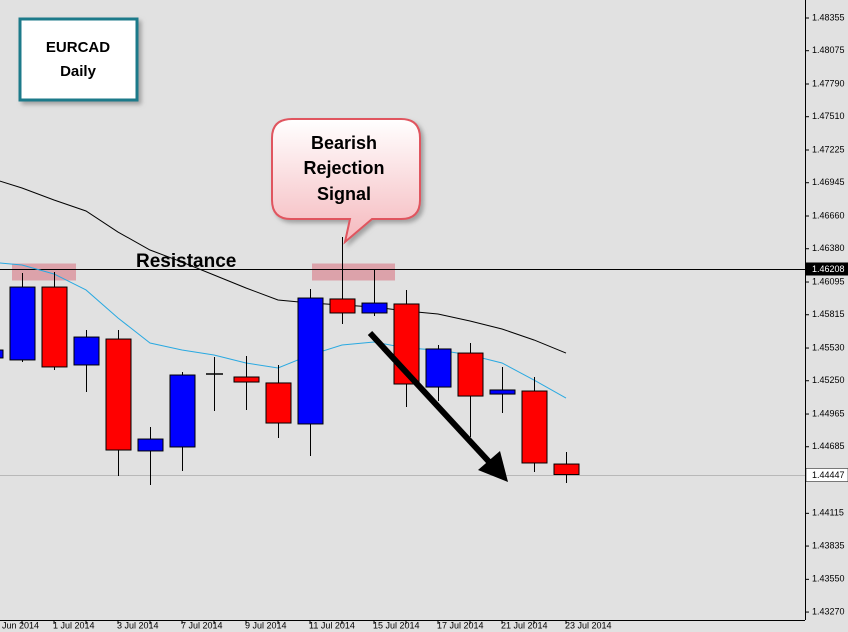  Describe the element at coordinates (431, 399) in the screenshot. I see `arrow-shaft` at that location.